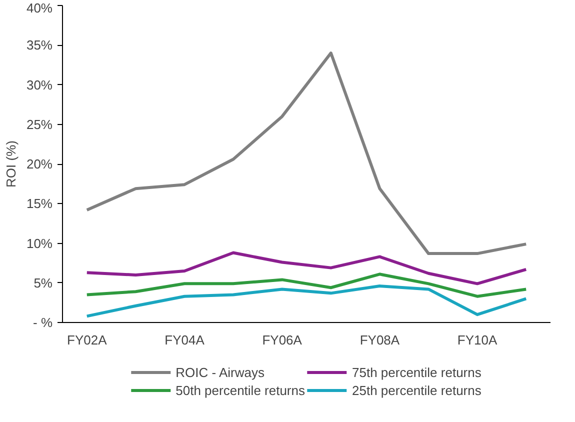  I want to click on x-tick-label: FY06A, so click(282, 340).